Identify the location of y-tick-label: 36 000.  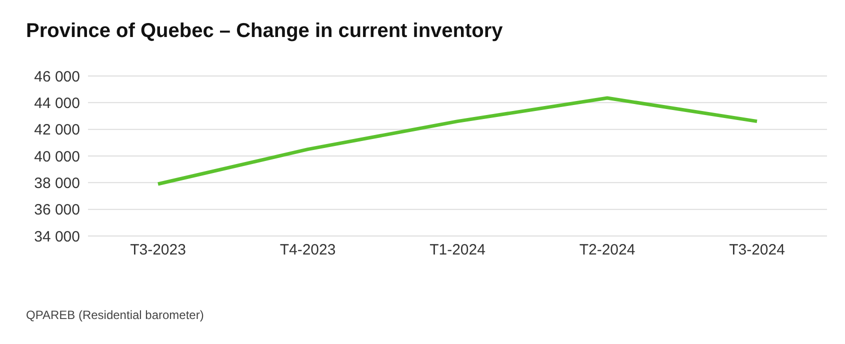
(57, 210).